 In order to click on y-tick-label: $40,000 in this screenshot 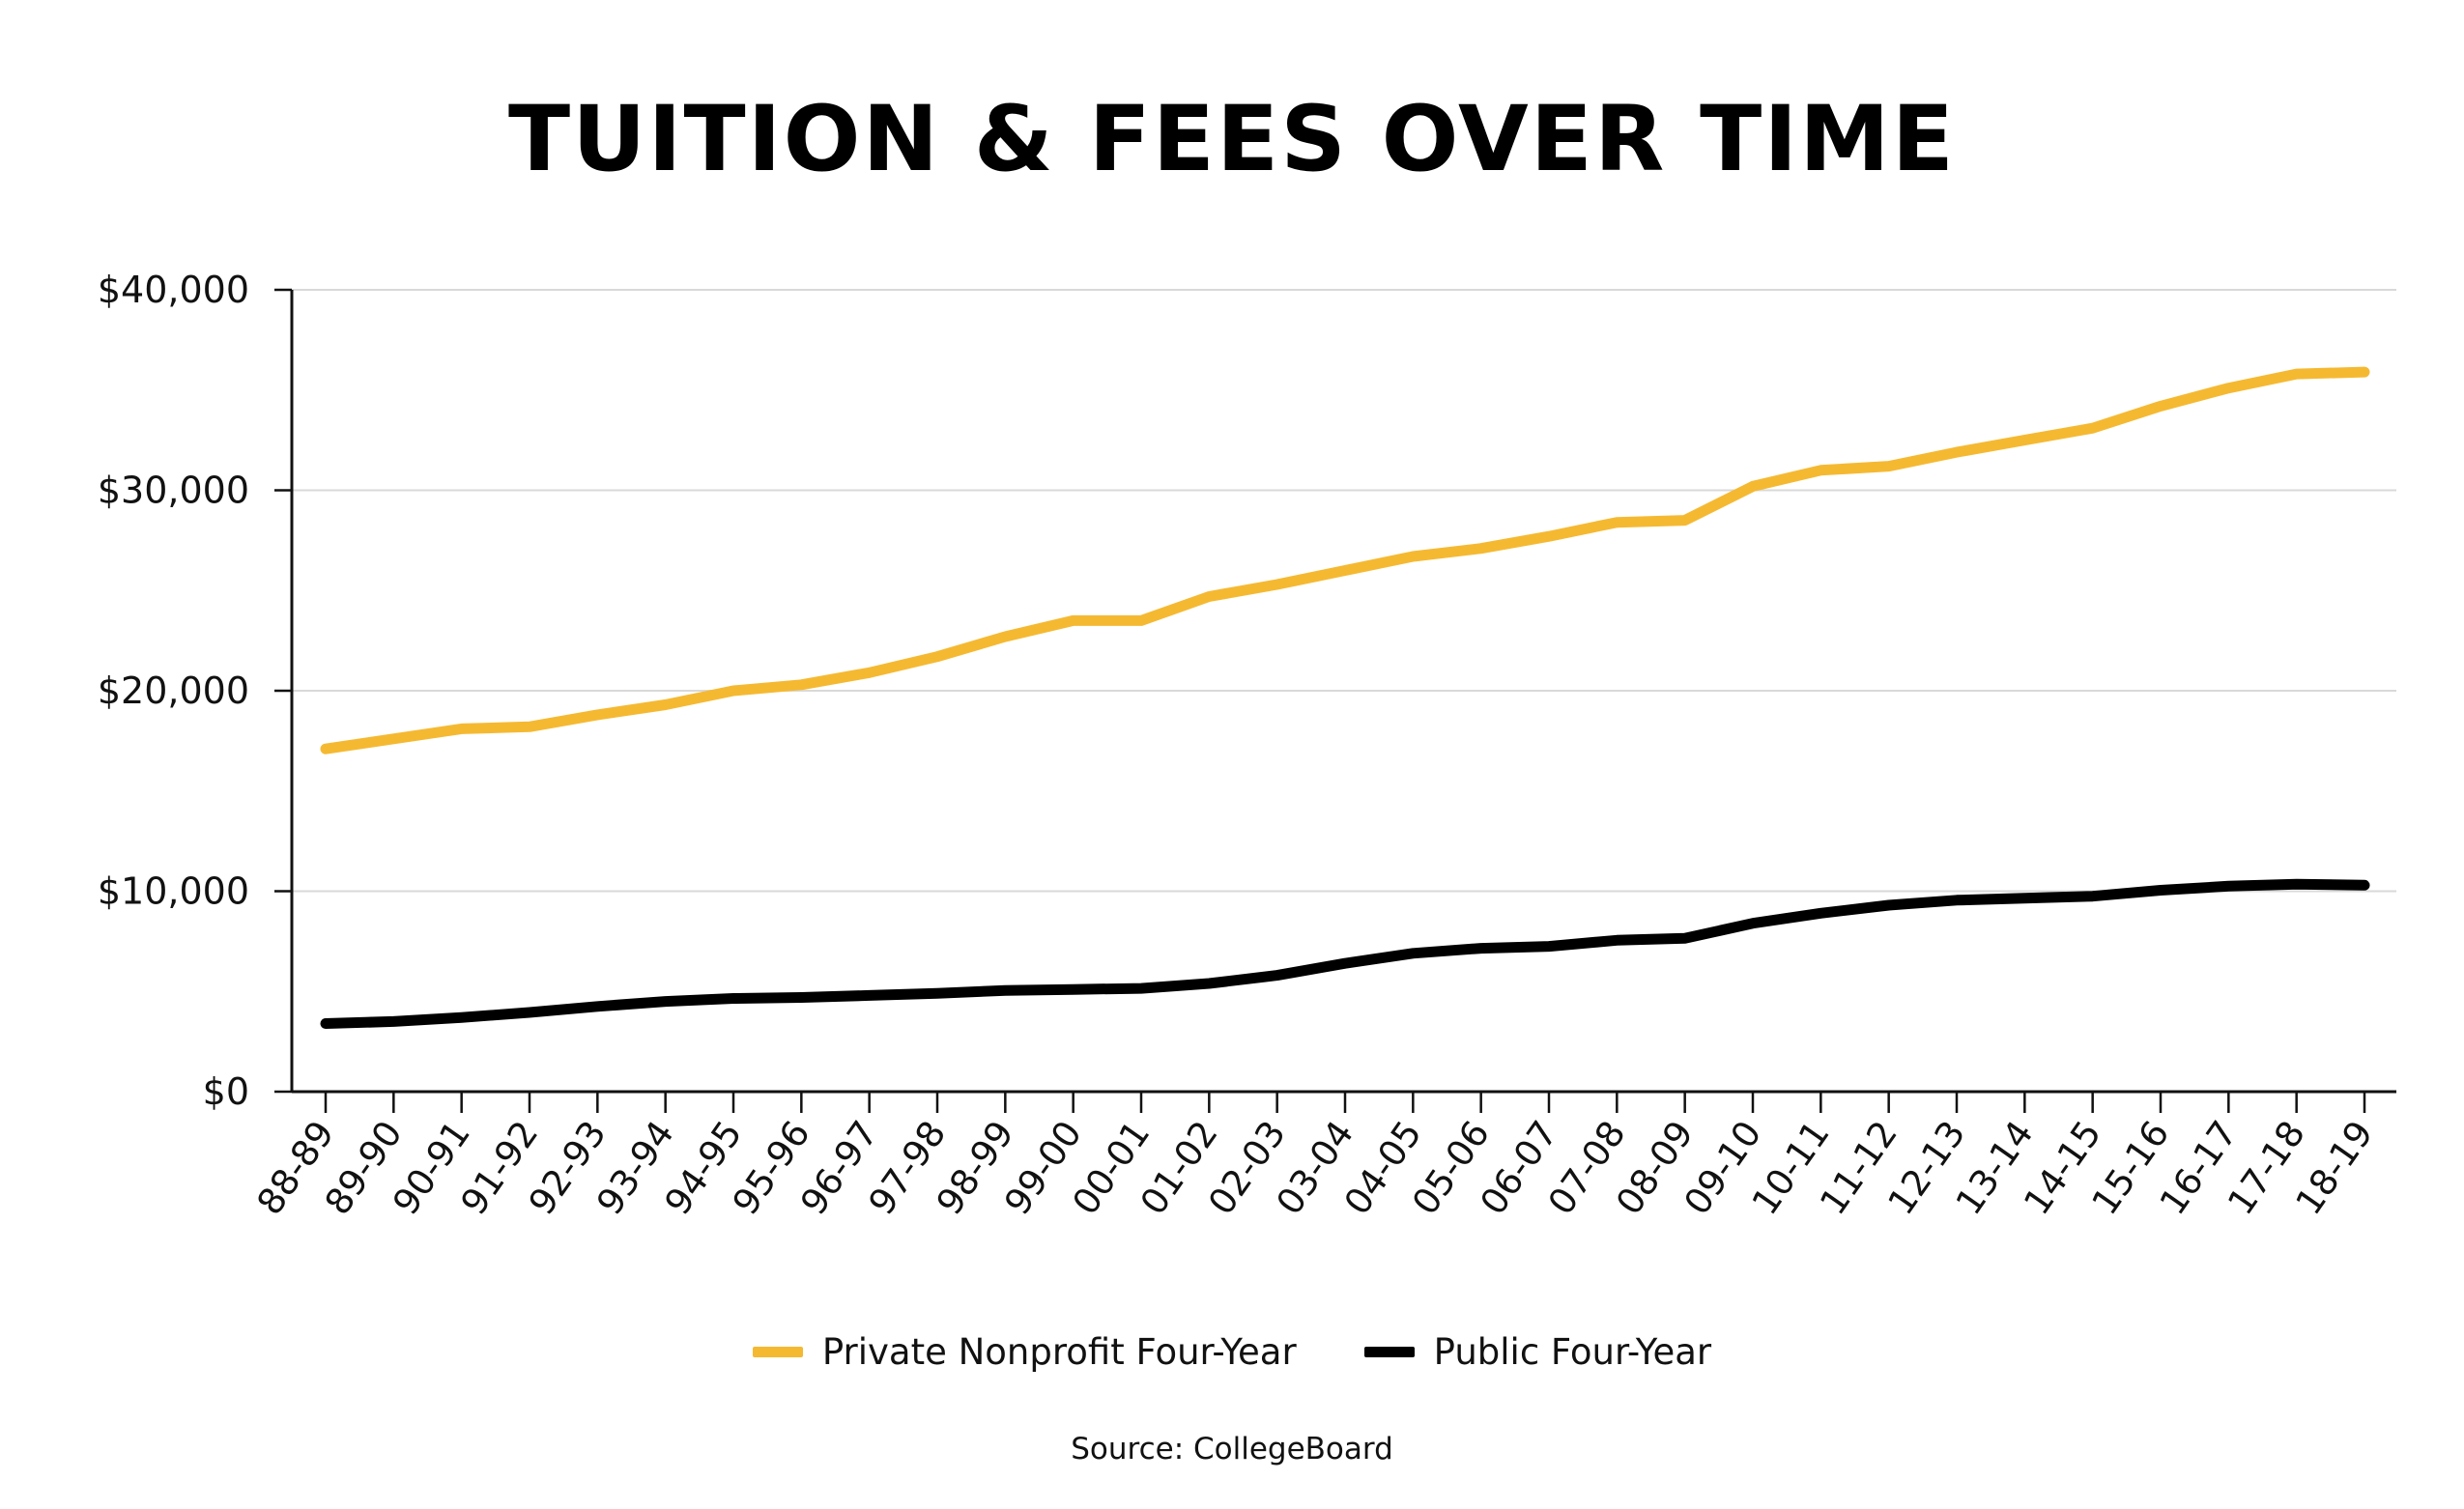, I will do `click(173, 290)`.